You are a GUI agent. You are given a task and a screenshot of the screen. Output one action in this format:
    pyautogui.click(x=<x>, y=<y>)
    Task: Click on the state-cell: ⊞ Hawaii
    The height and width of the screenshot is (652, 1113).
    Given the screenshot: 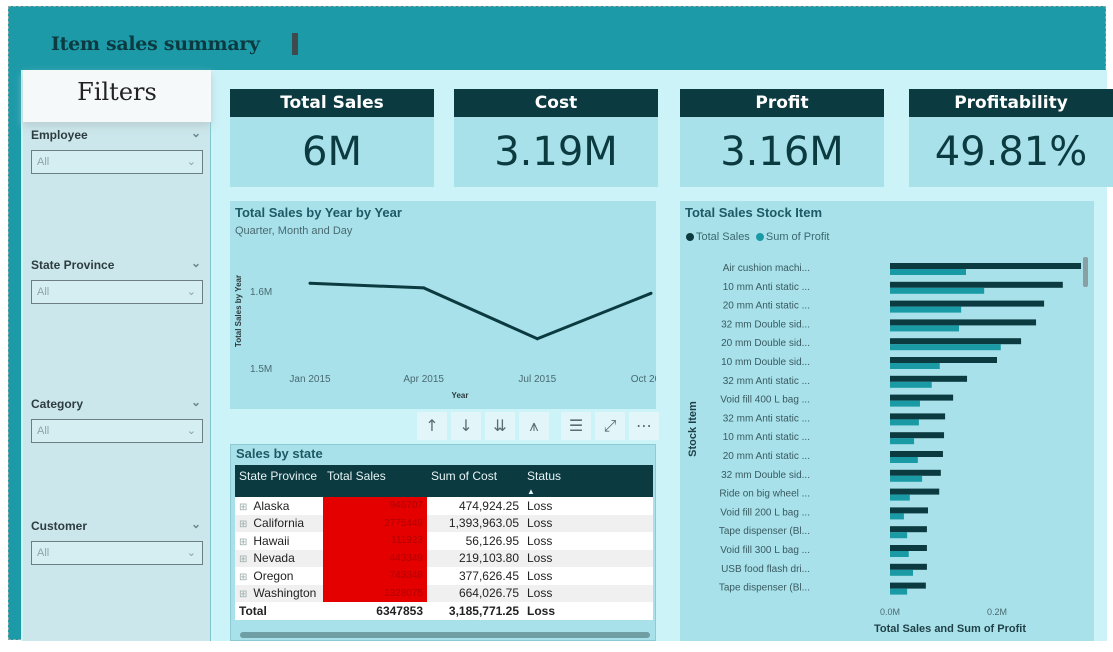 What is the action you would take?
    pyautogui.click(x=279, y=541)
    